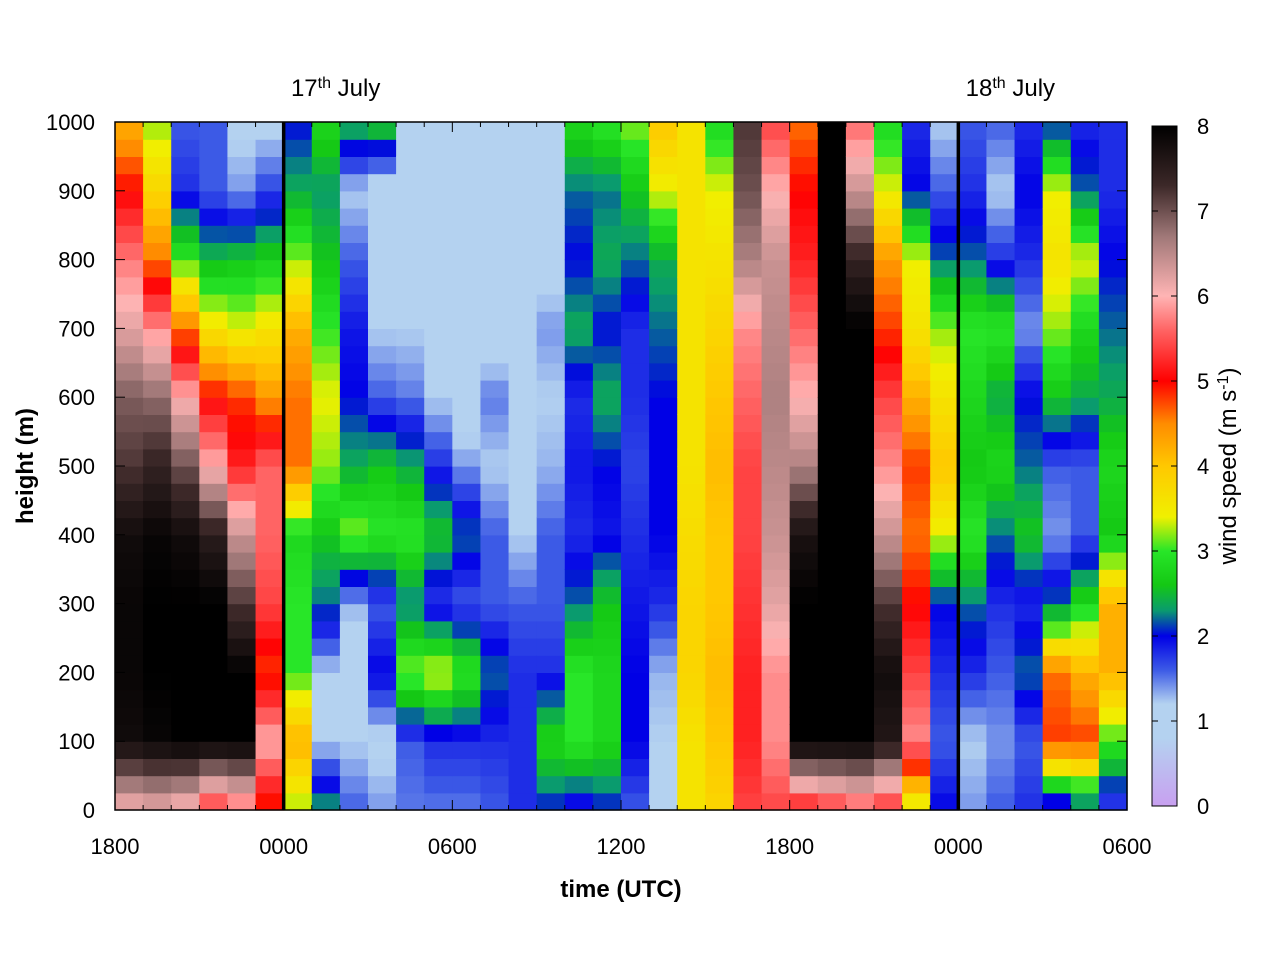  I want to click on y-tick-label: 300, so click(76, 604).